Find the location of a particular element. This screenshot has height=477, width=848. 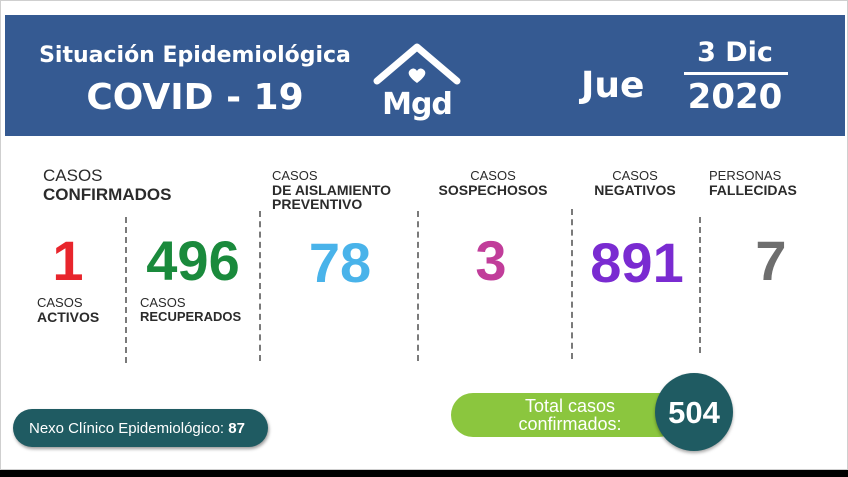

total-value: 504 is located at coordinates (694, 412).